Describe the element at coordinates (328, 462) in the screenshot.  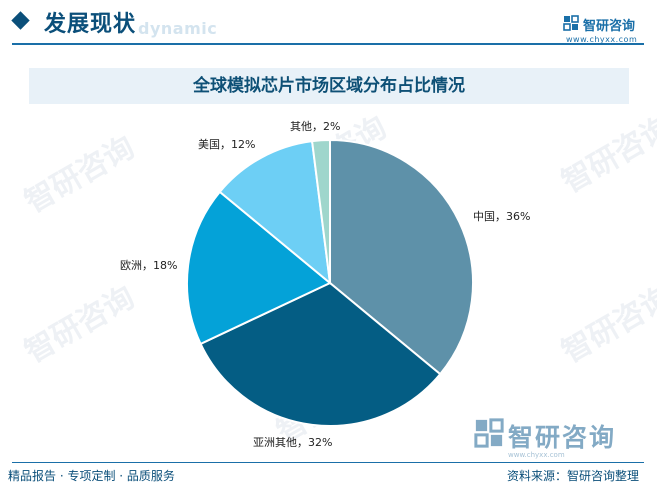
I see `footer-divider` at that location.